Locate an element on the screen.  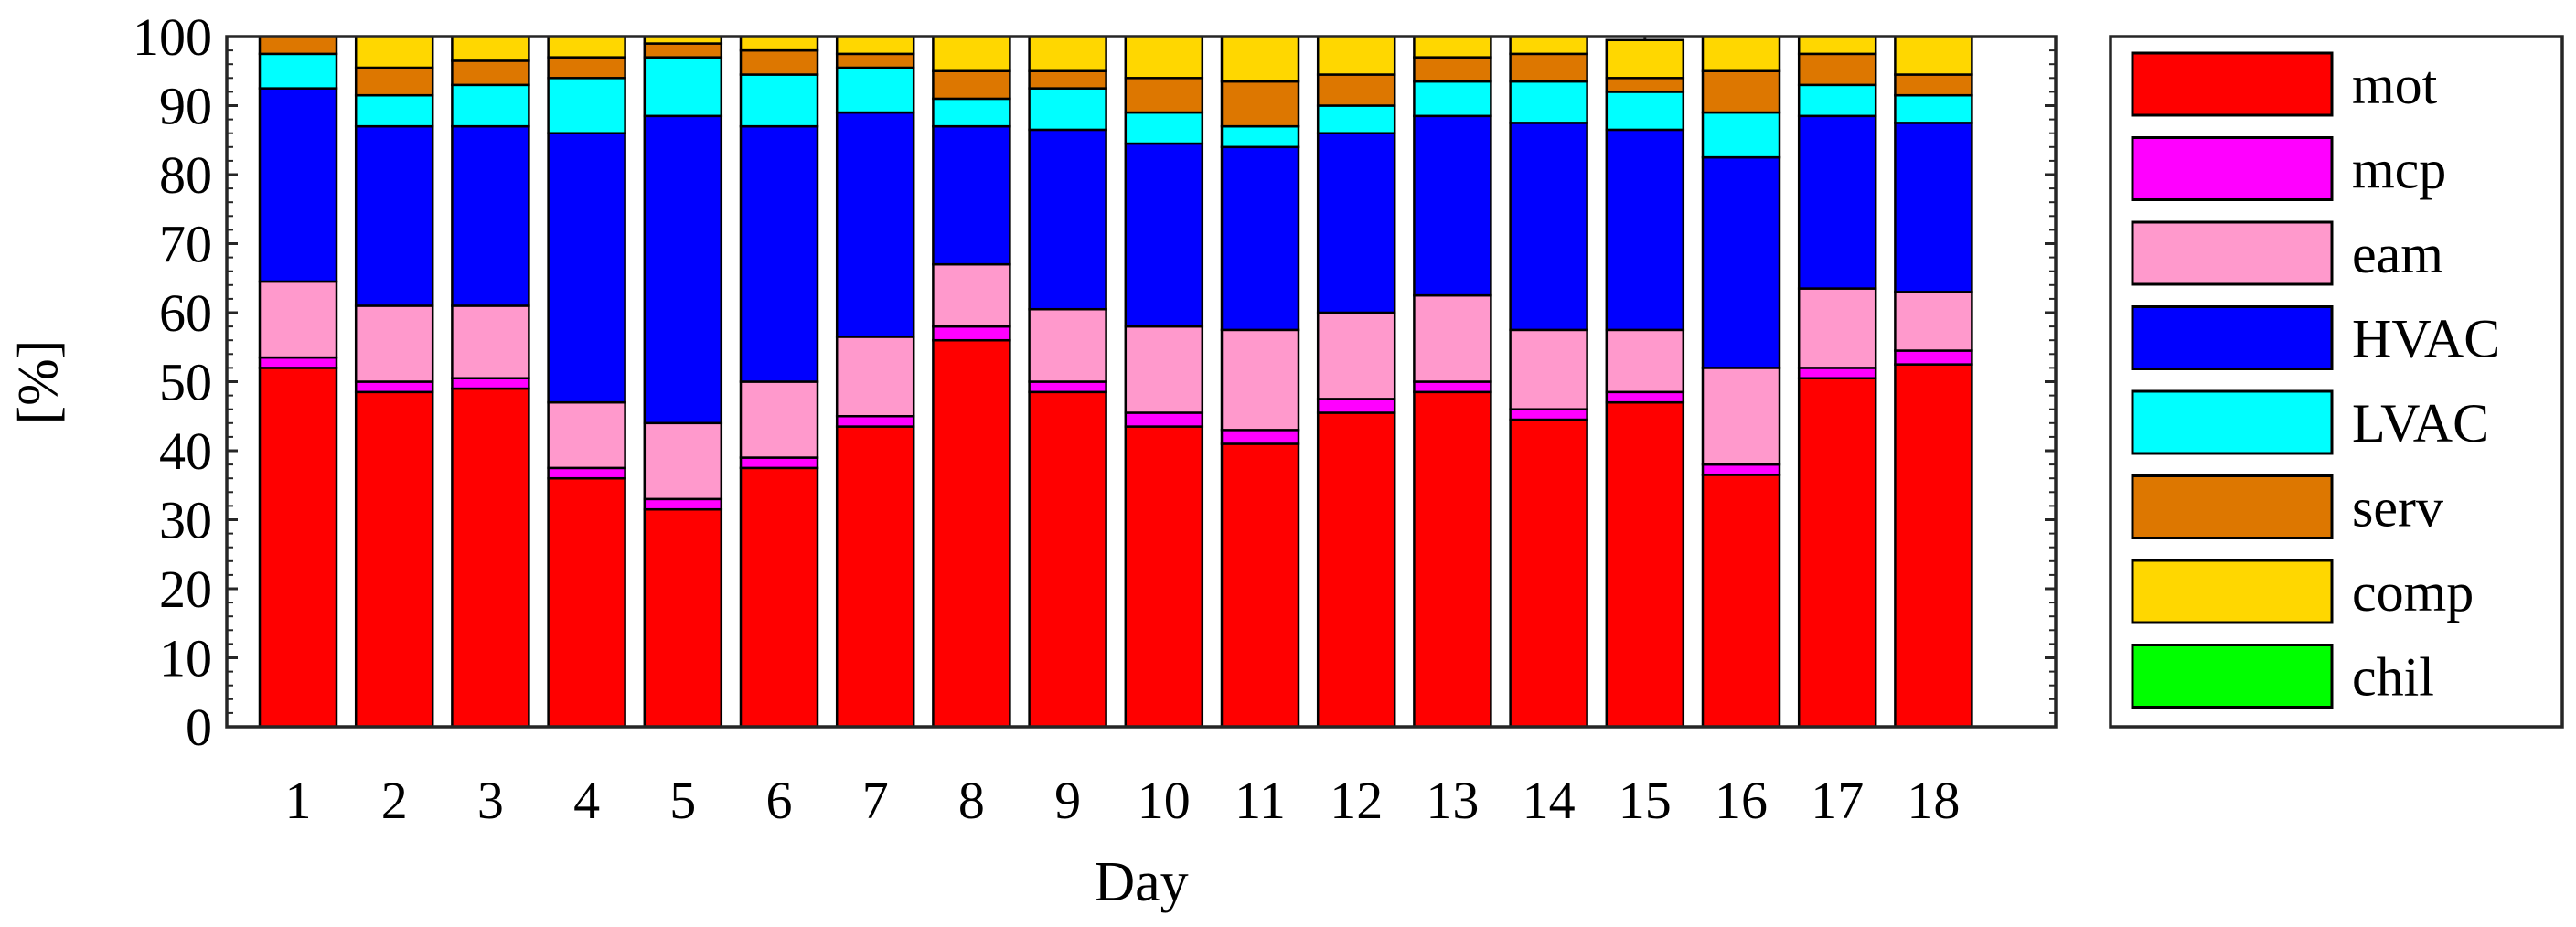
x-tick-label: 9 is located at coordinates (1067, 800).